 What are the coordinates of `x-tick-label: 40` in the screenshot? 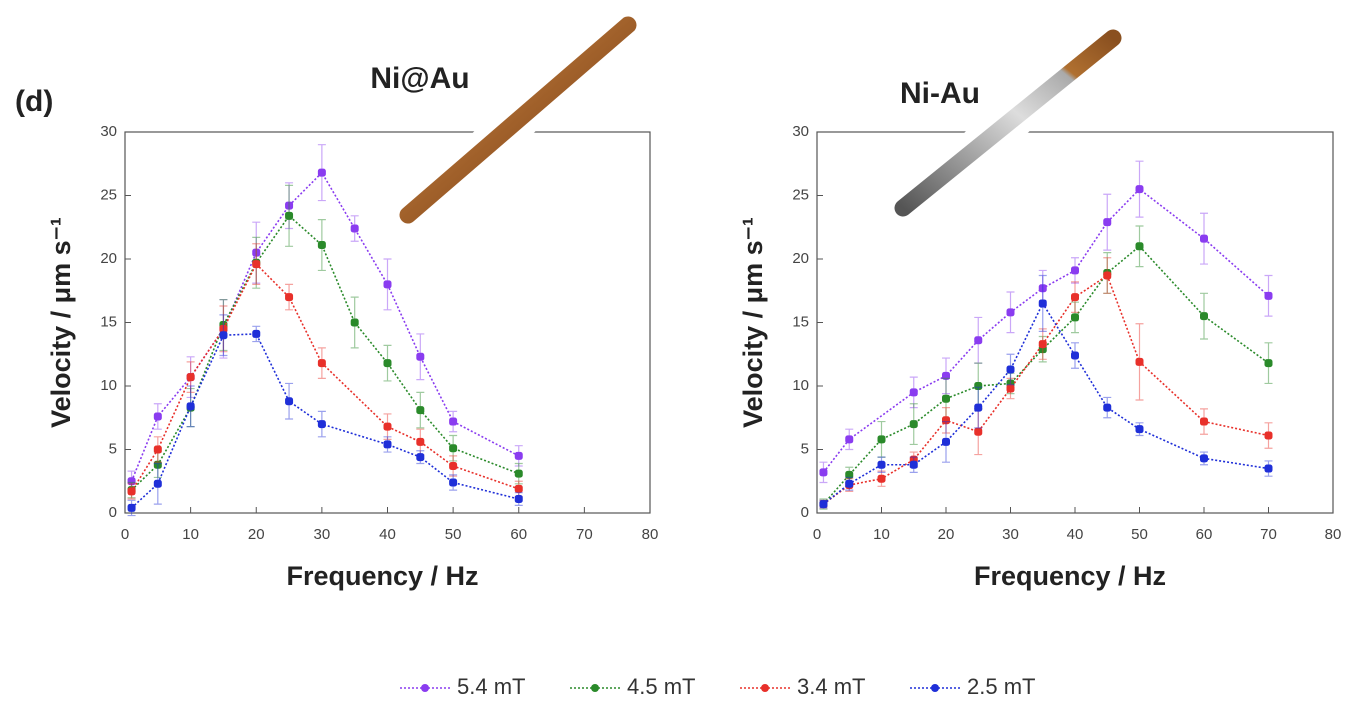 It's located at (1075, 534).